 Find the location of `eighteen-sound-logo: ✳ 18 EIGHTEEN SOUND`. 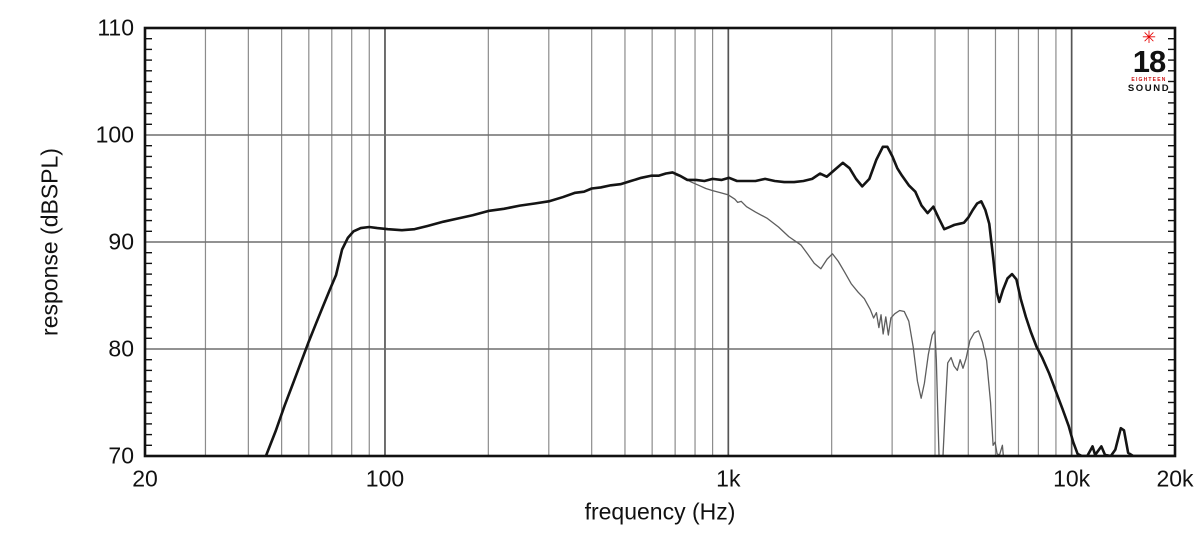

eighteen-sound-logo: ✳ 18 EIGHTEEN SOUND is located at coordinates (1149, 61).